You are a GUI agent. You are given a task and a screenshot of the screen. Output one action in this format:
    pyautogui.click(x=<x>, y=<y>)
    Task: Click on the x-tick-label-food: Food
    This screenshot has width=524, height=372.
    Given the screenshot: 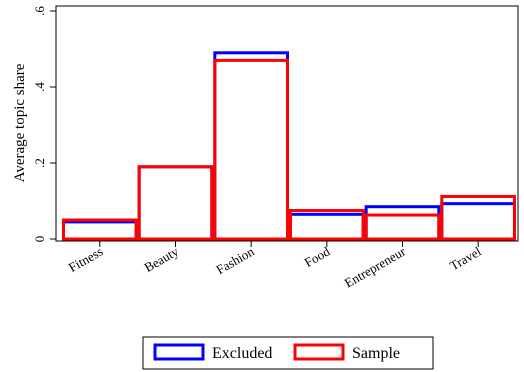 What is the action you would take?
    pyautogui.click(x=317, y=256)
    